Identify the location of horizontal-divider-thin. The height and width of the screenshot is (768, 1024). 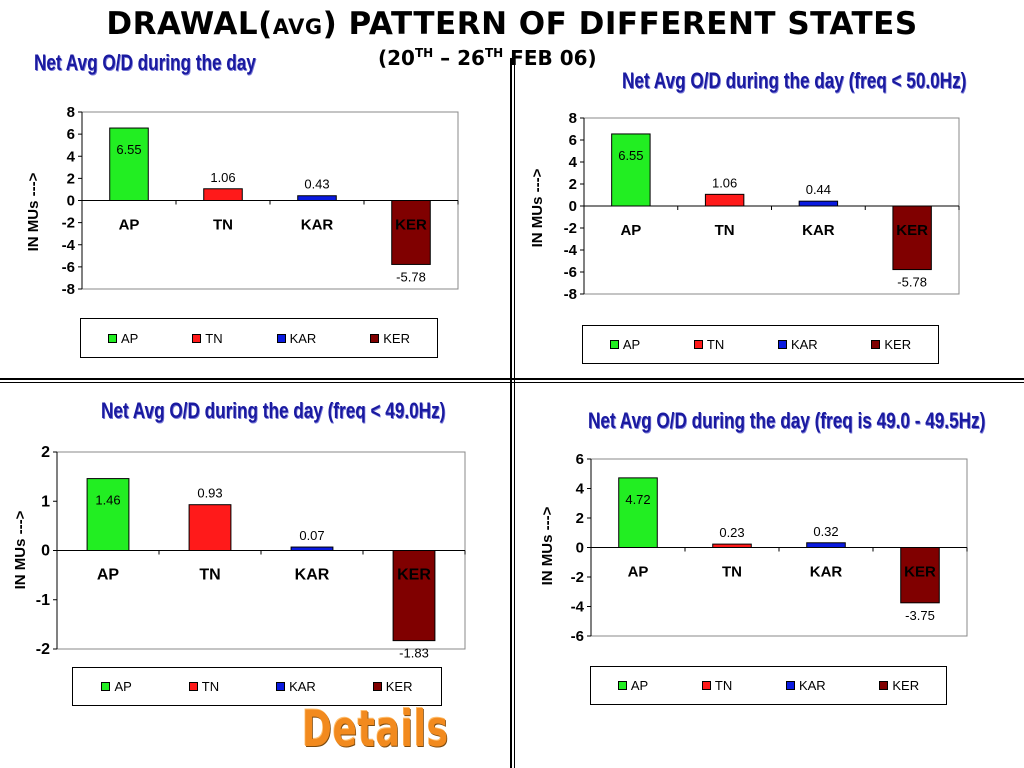
(512, 382).